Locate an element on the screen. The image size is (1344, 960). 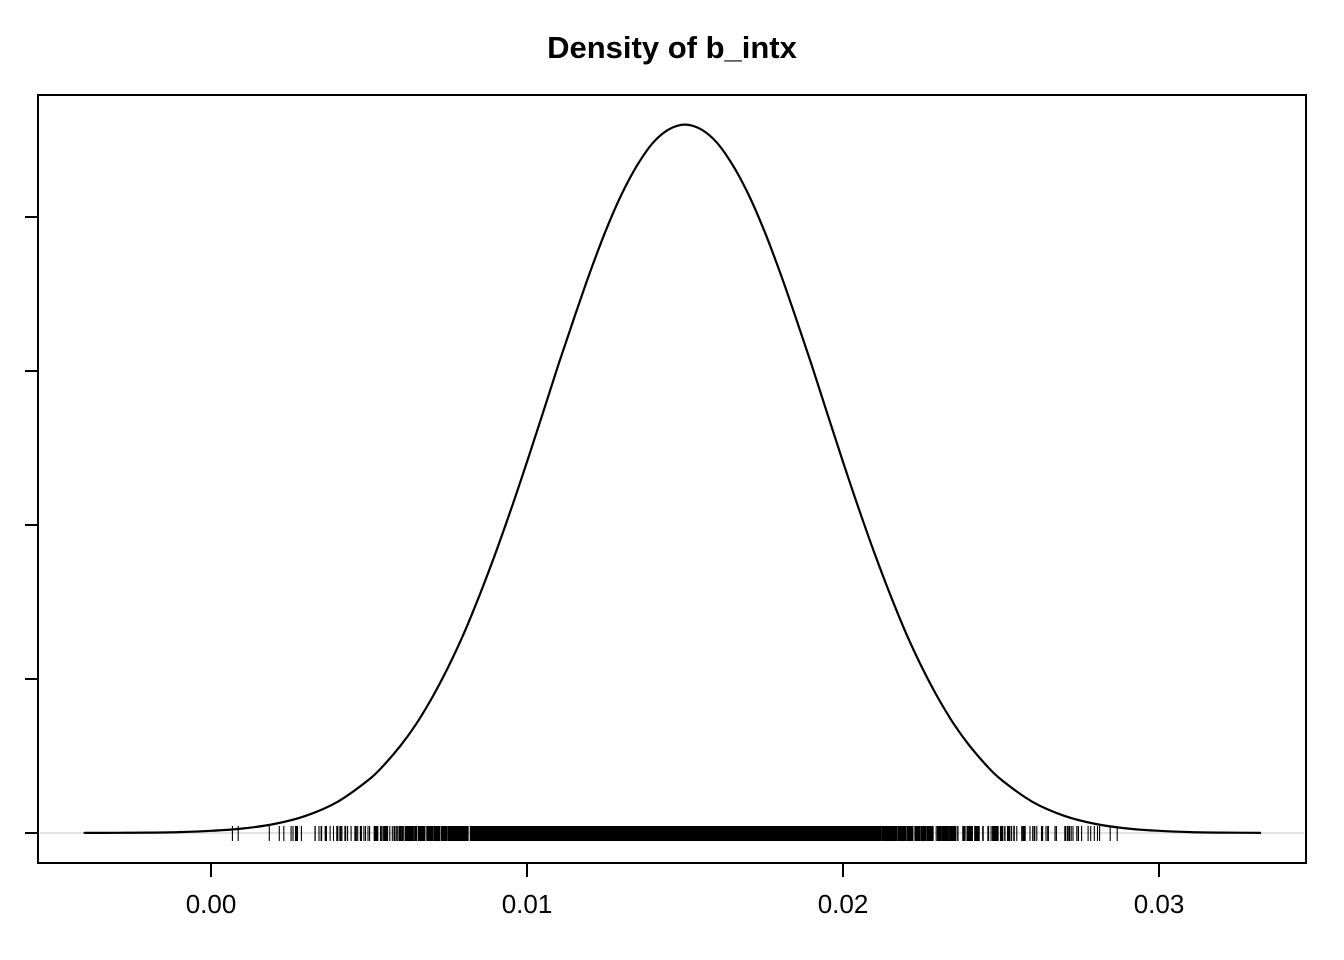
x-axis-tick-labels: 0.00 0.01 0.02 0.03 is located at coordinates (685, 904).